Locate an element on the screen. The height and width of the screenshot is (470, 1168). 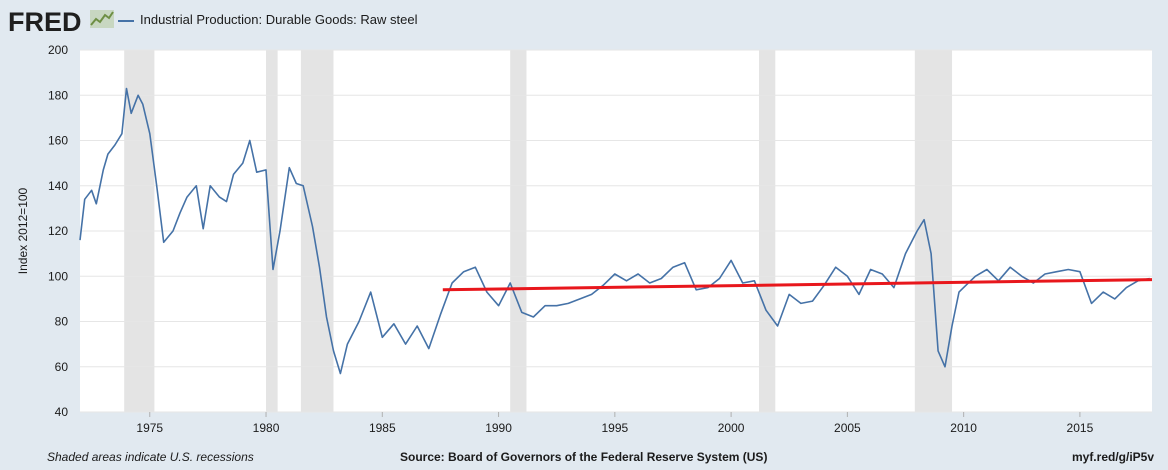
recession-note: Shaded areas indicate U.S. recessions is located at coordinates (150, 457).